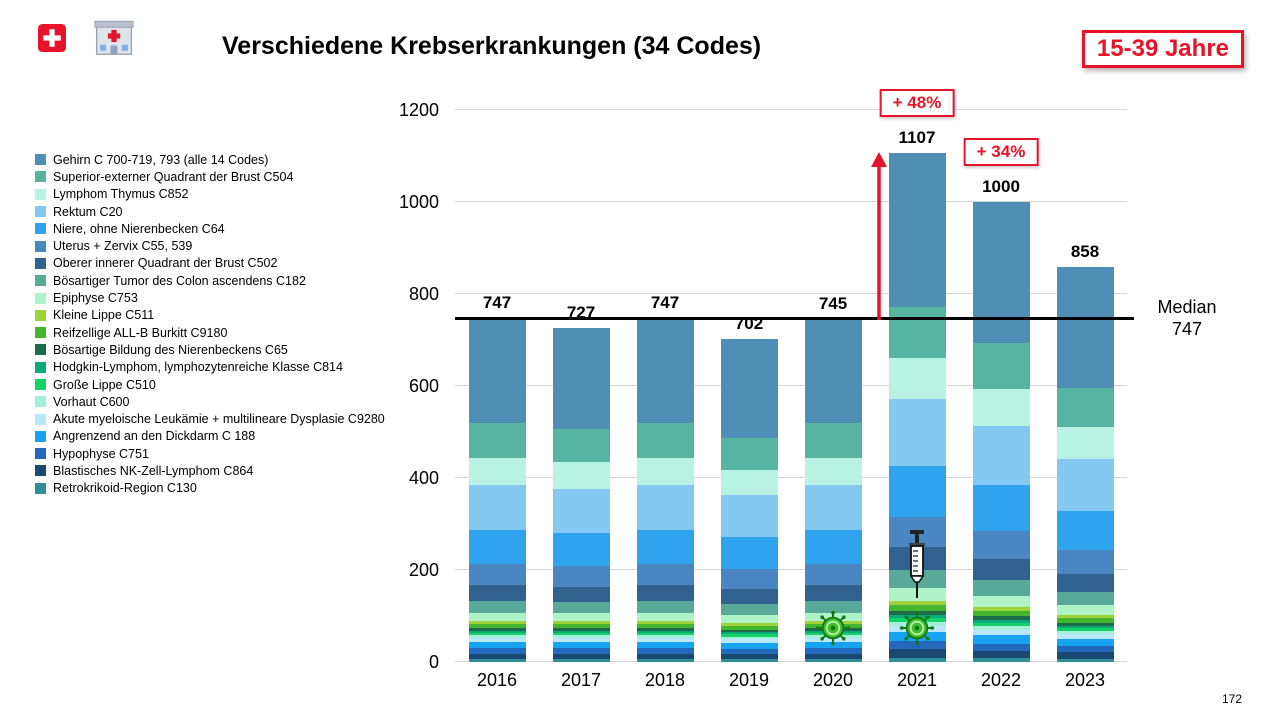 Image resolution: width=1280 pixels, height=720 pixels. What do you see at coordinates (418, 110) in the screenshot?
I see `y-axis-label: 1200` at bounding box center [418, 110].